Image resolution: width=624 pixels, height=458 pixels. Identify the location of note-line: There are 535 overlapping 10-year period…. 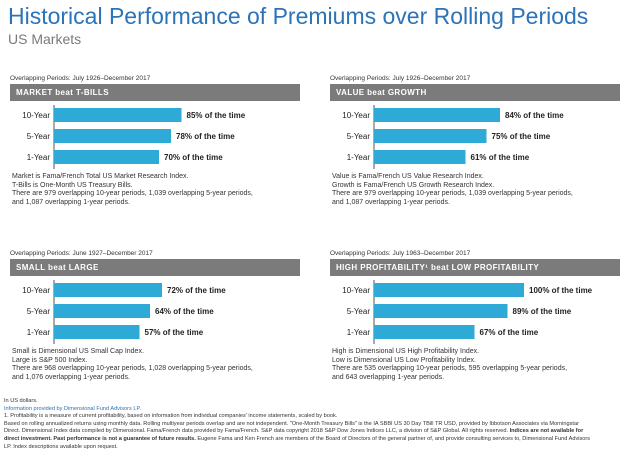
(450, 369).